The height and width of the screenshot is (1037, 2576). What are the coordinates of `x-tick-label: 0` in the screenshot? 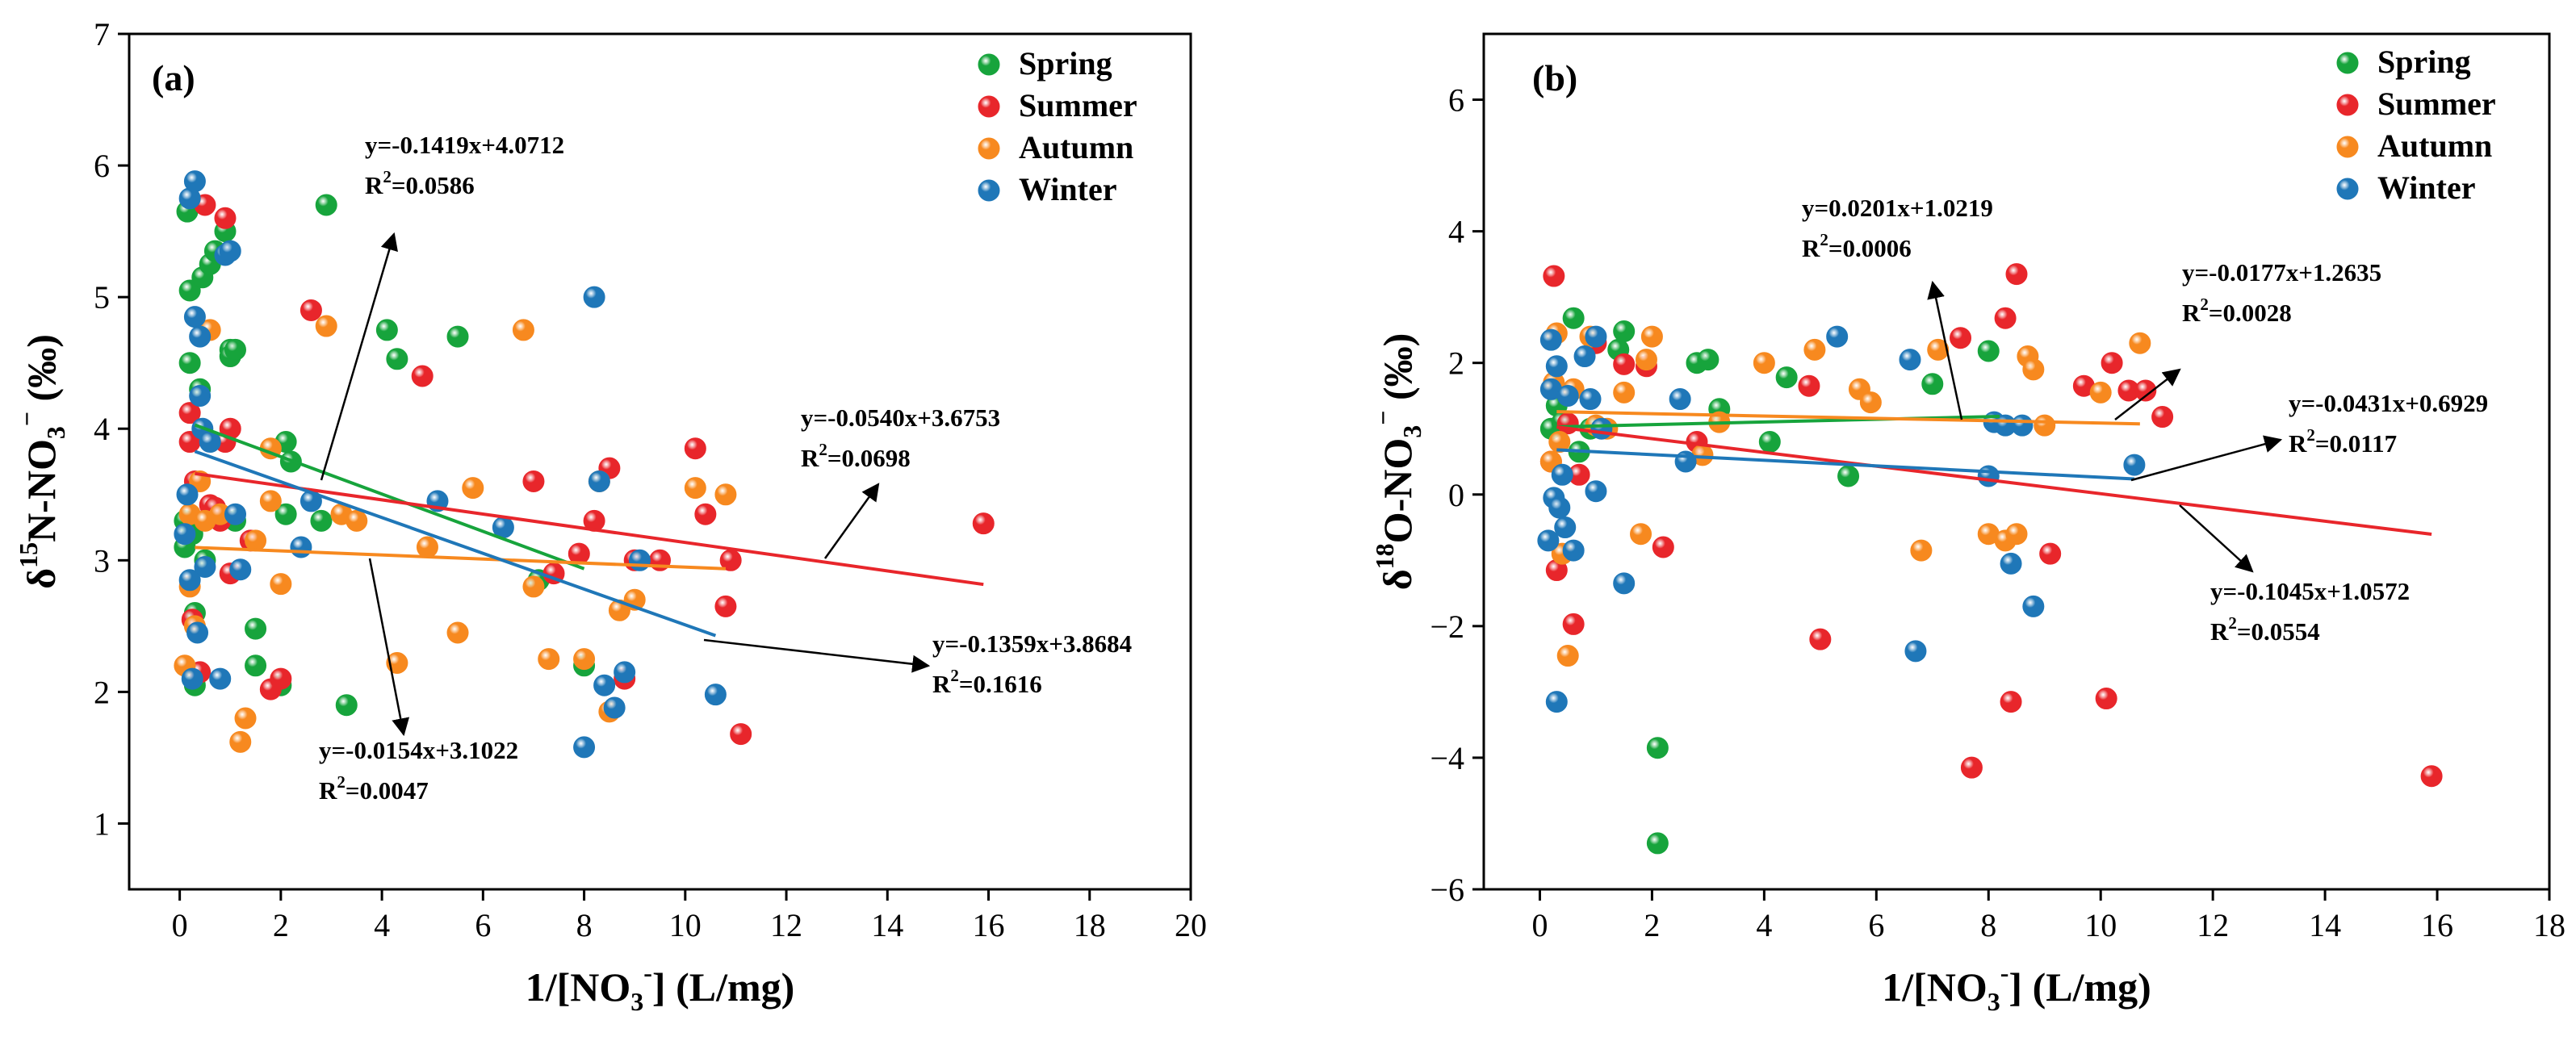 It's located at (180, 925).